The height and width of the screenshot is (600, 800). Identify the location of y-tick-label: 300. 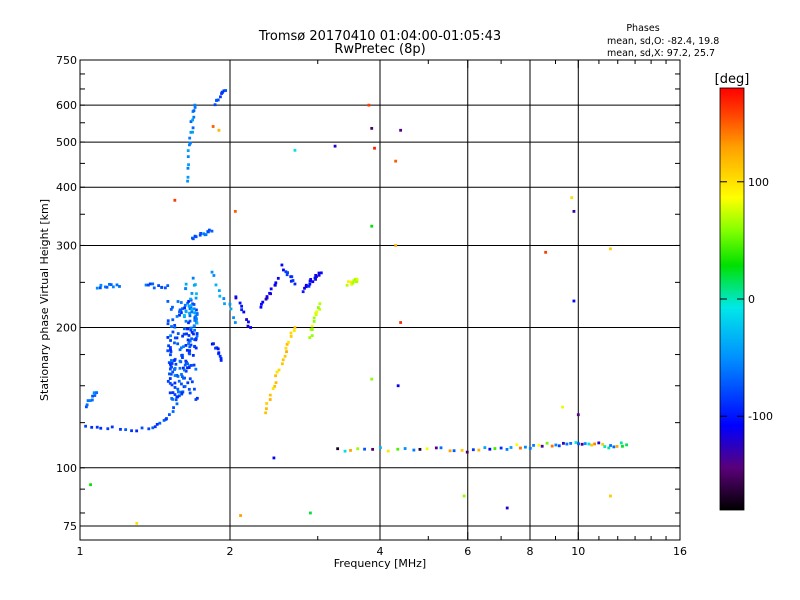
(66, 245).